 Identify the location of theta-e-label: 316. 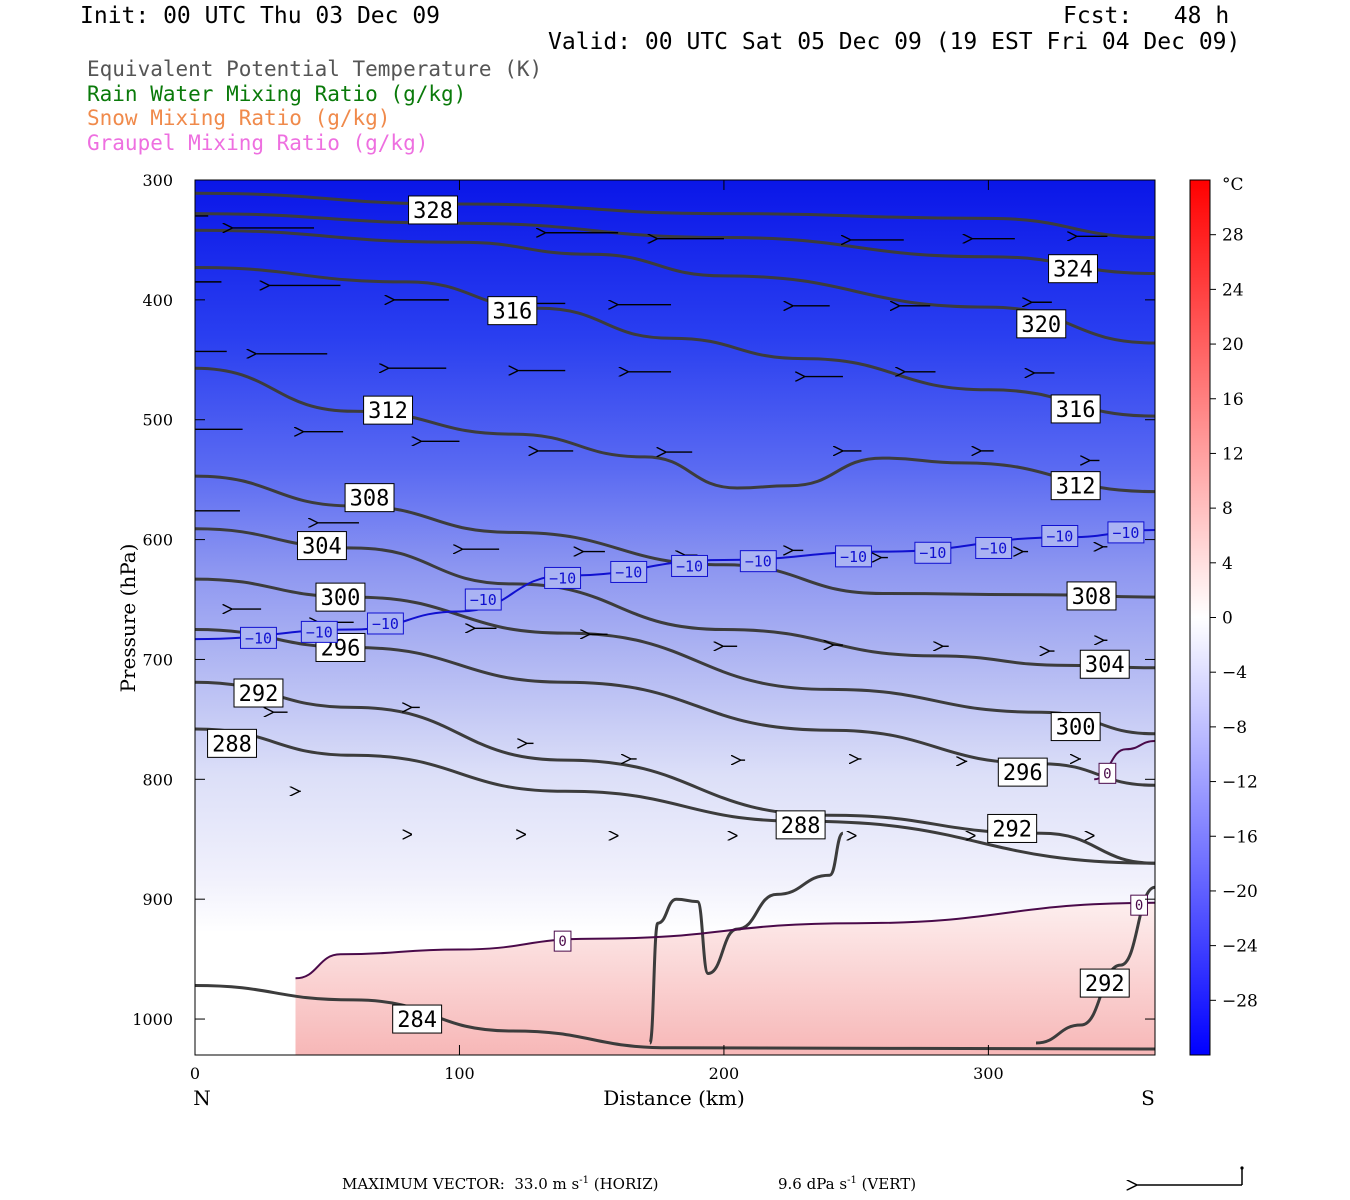
(512, 311).